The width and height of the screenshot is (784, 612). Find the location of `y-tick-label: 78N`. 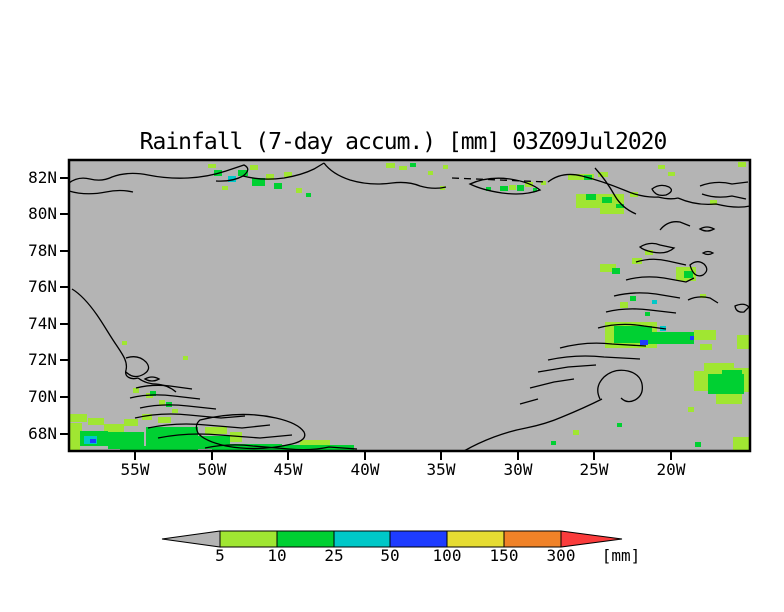

y-tick-label: 78N is located at coordinates (42, 250).